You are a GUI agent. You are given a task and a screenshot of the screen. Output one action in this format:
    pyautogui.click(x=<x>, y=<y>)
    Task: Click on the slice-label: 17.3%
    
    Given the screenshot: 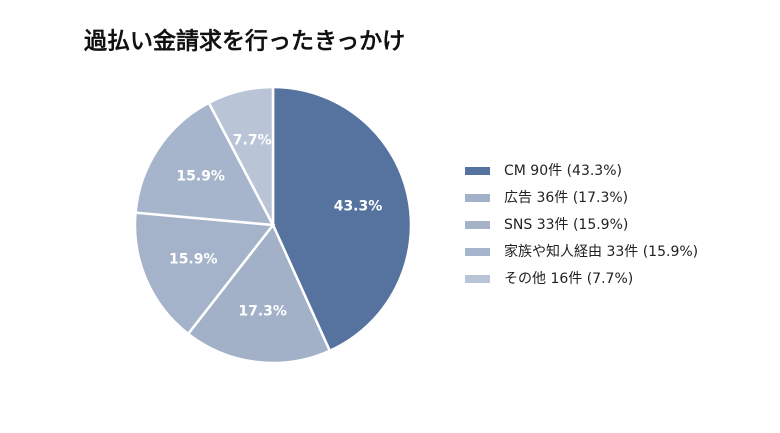 What is the action you would take?
    pyautogui.click(x=262, y=311)
    